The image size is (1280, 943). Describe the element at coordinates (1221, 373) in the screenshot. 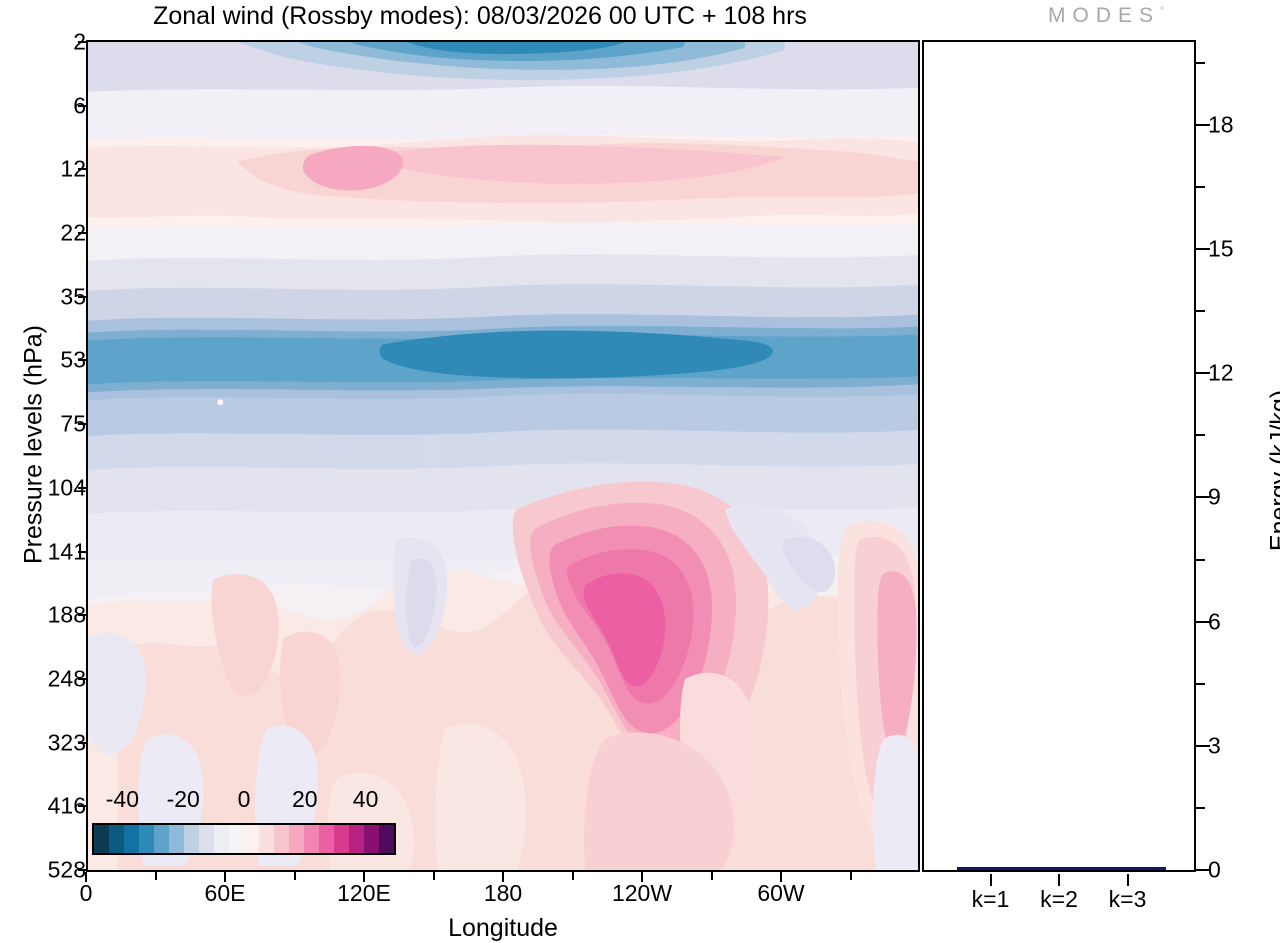

I see `energy-tick-label: 12` at that location.